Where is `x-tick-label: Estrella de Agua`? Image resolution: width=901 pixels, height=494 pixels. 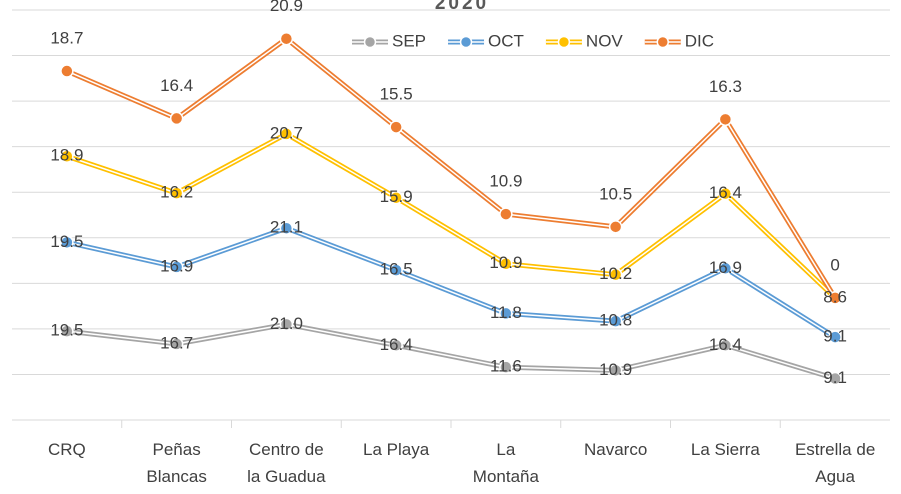 x-tick-label: Estrella de Agua is located at coordinates (835, 463).